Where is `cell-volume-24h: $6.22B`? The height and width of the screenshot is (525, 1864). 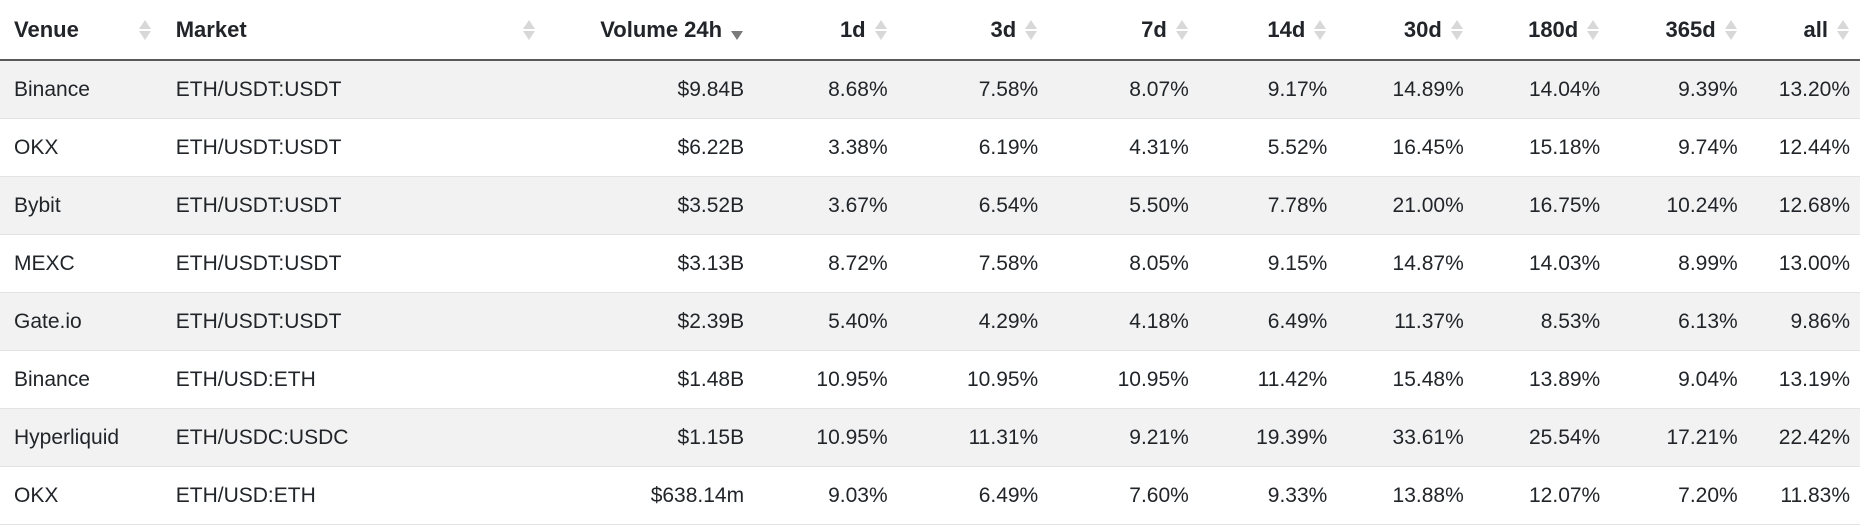
cell-volume-24h: $6.22B is located at coordinates (650, 147).